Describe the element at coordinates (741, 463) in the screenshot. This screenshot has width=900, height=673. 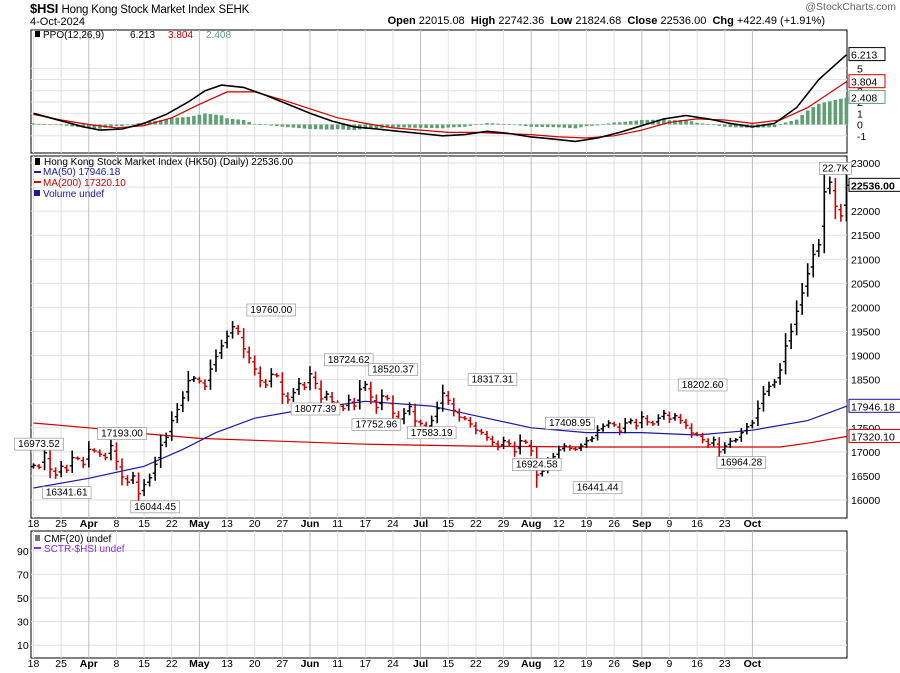
I see `price-annotation-label: 16964.28` at that location.